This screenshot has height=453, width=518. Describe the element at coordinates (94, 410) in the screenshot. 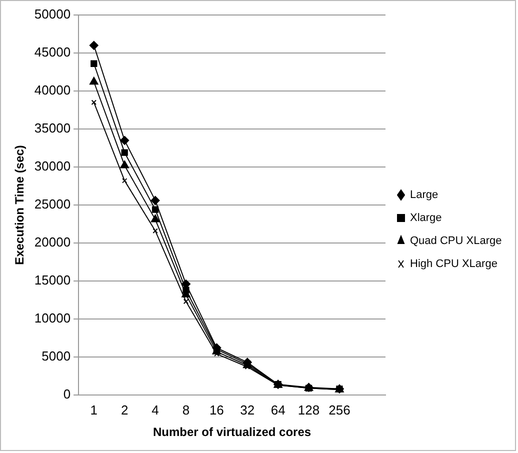

I see `x-tick-label: 1` at that location.